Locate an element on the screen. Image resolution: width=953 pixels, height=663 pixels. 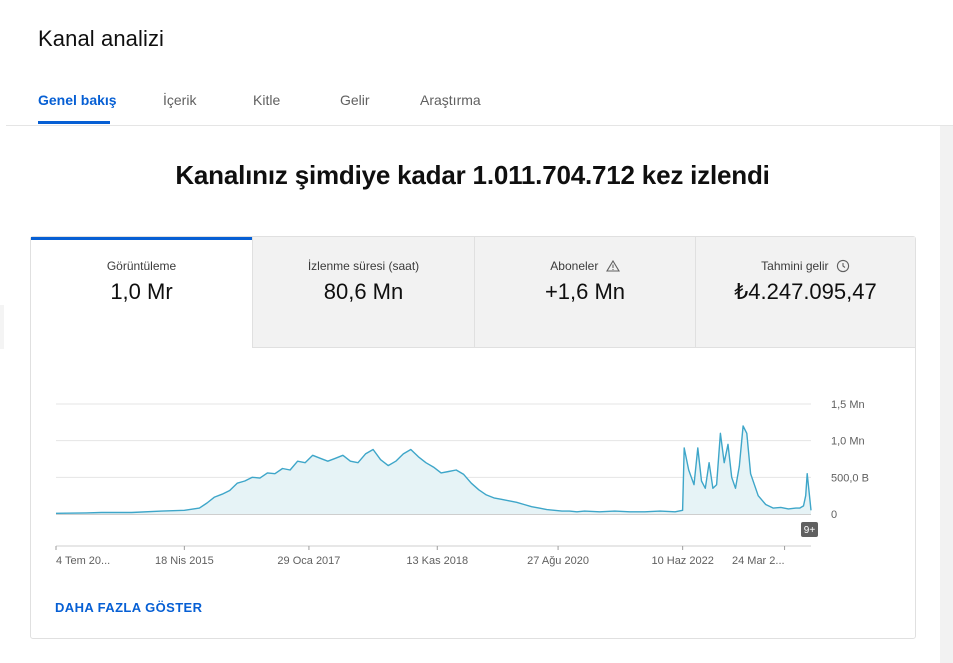
metric-value: ₺4.247.095,47 is located at coordinates (805, 291).